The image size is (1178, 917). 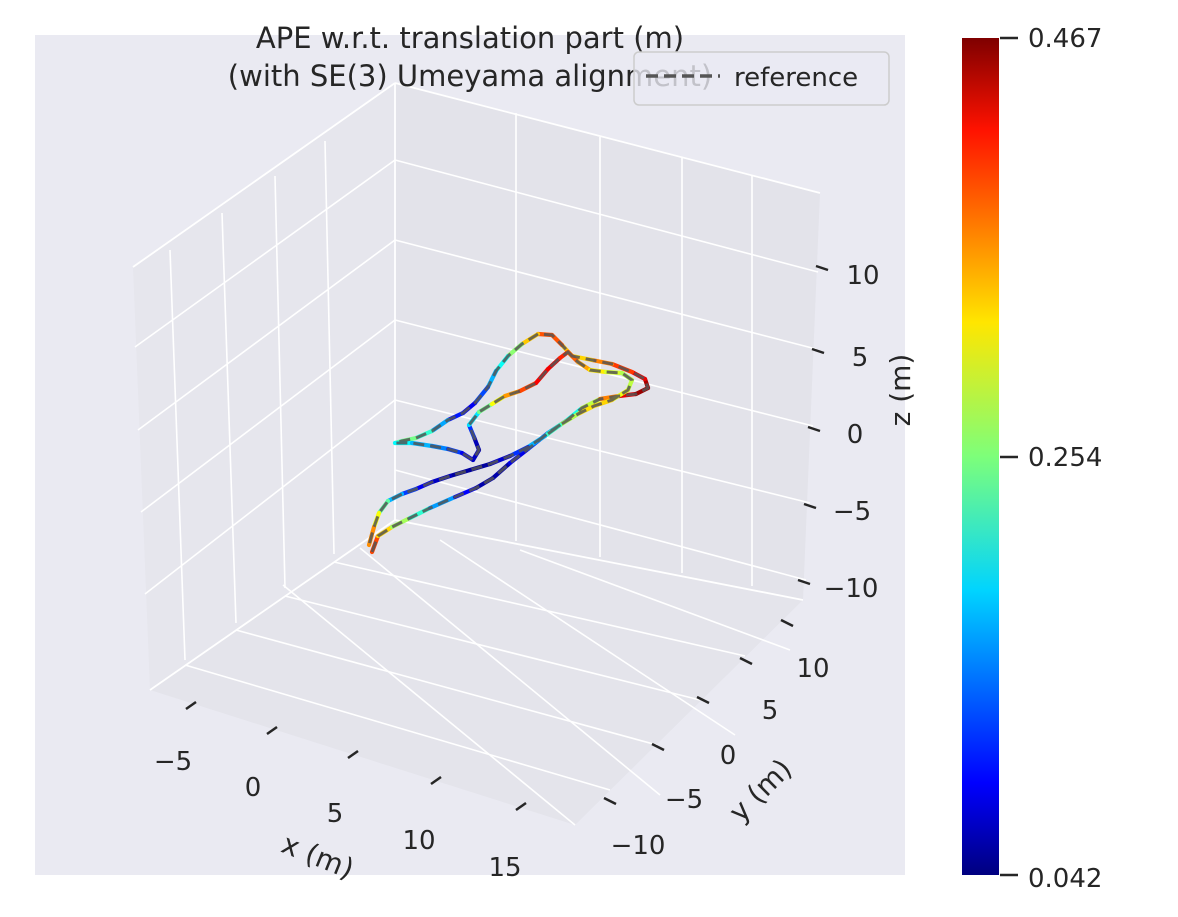 I want to click on y-tick-label: 0, so click(x=728, y=756).